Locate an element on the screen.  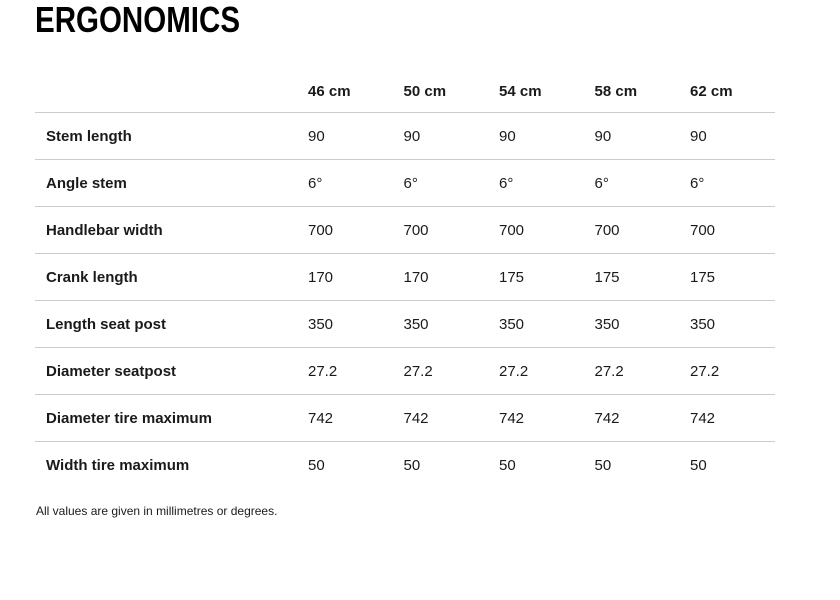
size-column-header: 46 cm is located at coordinates (329, 91).